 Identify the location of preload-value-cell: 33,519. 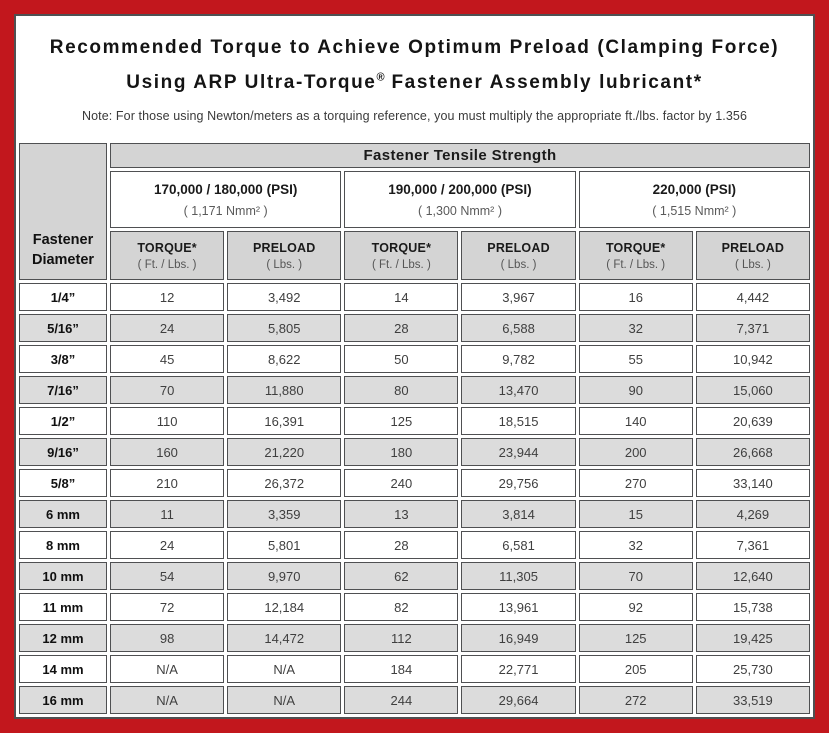
(752, 700).